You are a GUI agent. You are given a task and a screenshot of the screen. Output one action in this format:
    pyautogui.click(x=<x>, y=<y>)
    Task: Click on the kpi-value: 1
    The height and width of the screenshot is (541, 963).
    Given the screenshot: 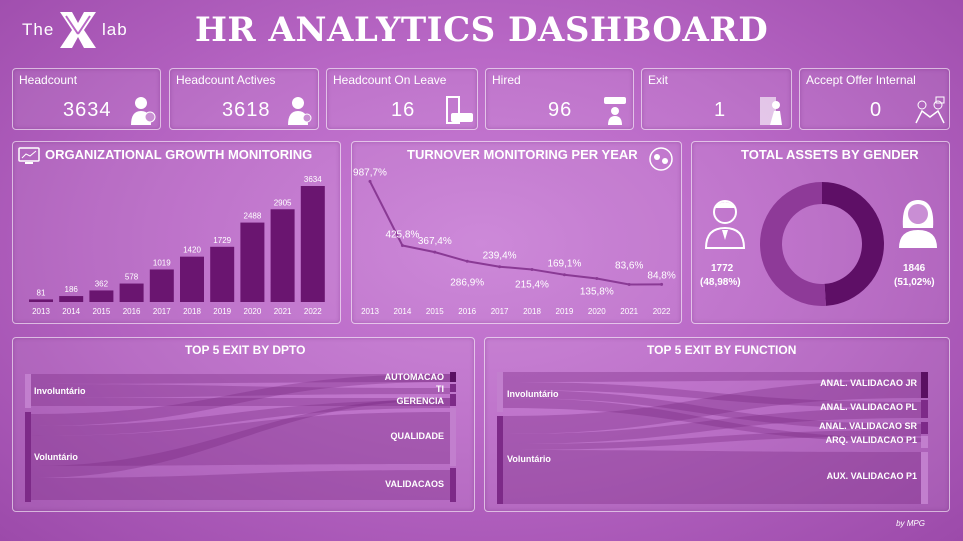 What is the action you would take?
    pyautogui.click(x=720, y=110)
    